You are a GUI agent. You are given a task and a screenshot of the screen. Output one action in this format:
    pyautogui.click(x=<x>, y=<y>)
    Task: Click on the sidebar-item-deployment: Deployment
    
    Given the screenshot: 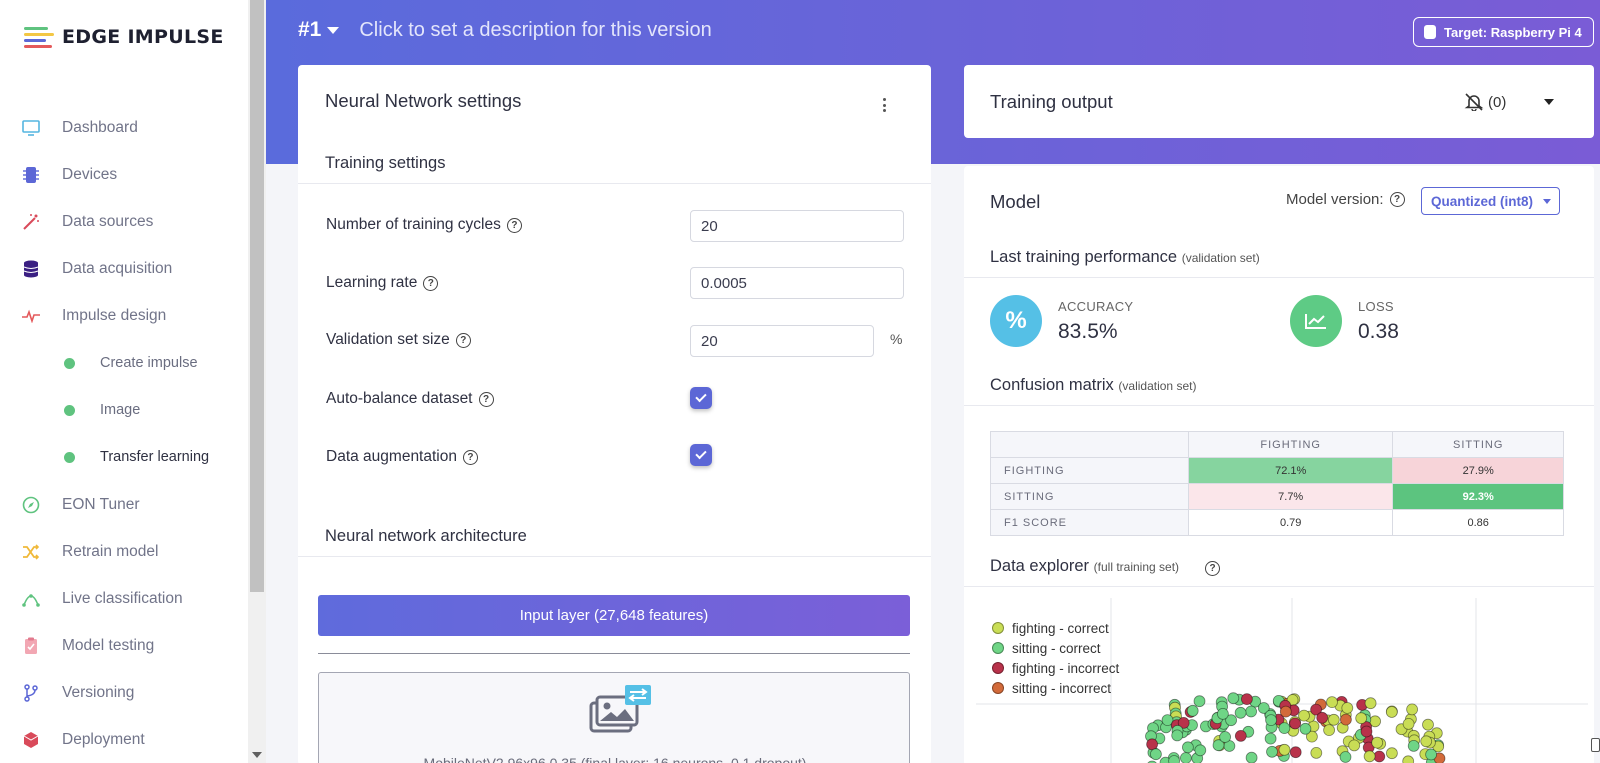 What is the action you would take?
    pyautogui.click(x=124, y=740)
    